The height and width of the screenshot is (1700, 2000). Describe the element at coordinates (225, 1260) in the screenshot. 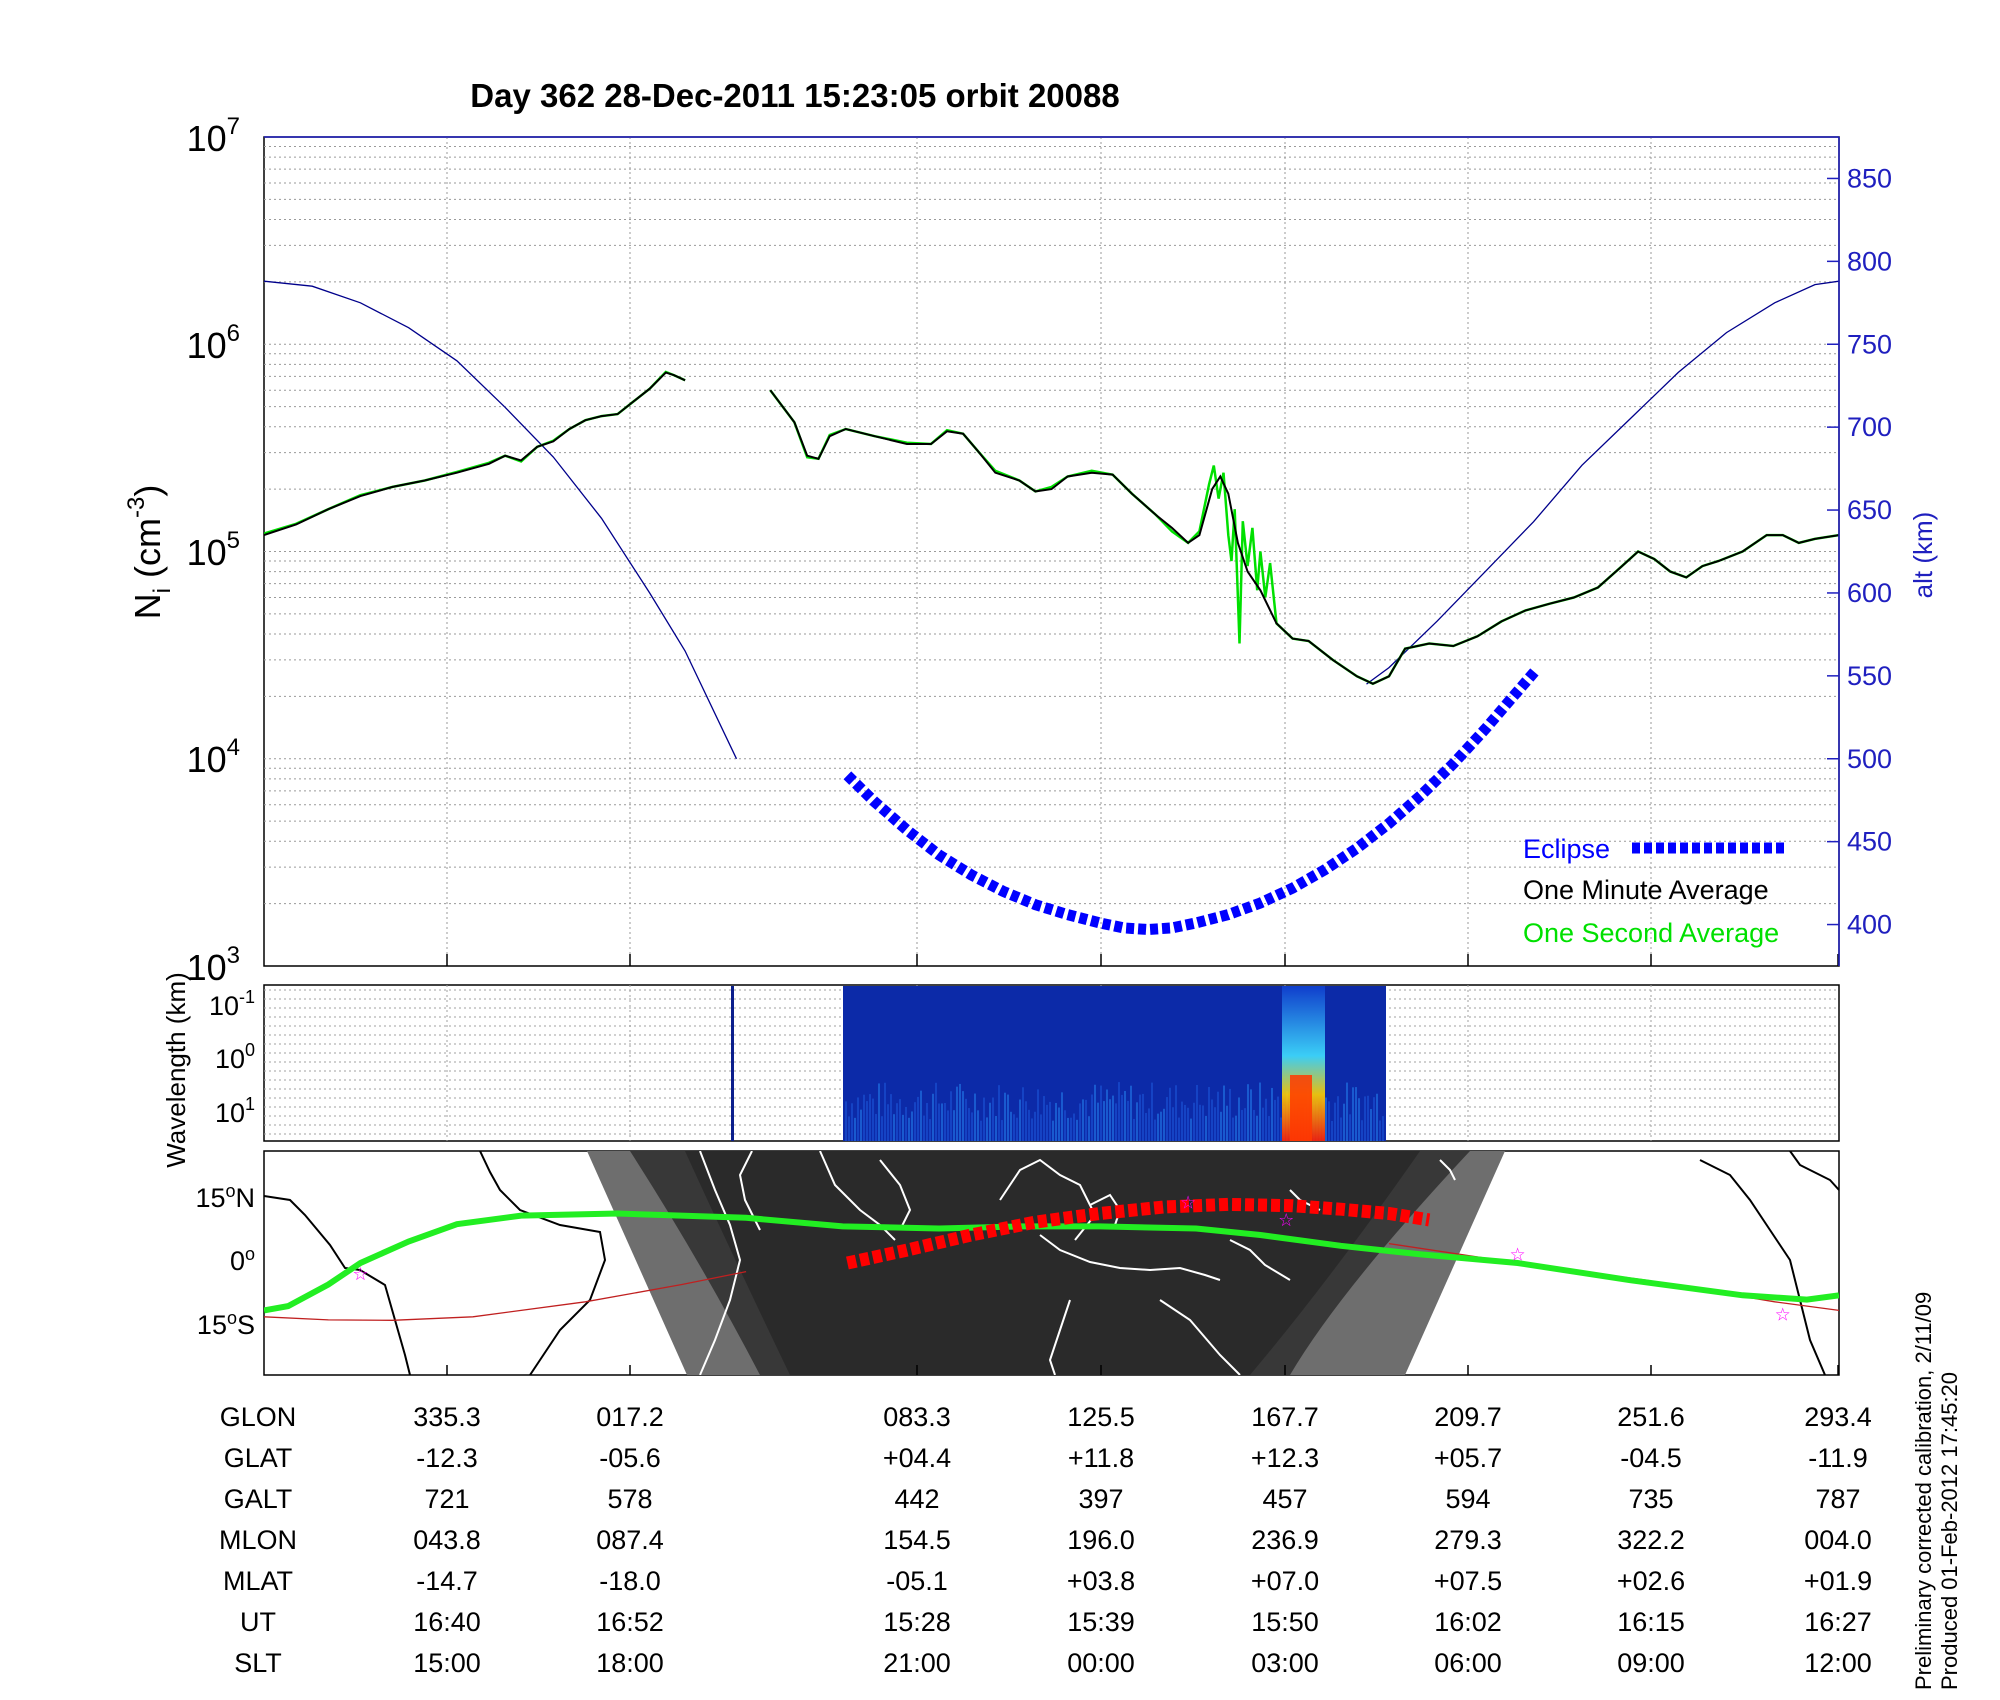

I see `map-y-ticks: 15oN 0o 15oS` at that location.